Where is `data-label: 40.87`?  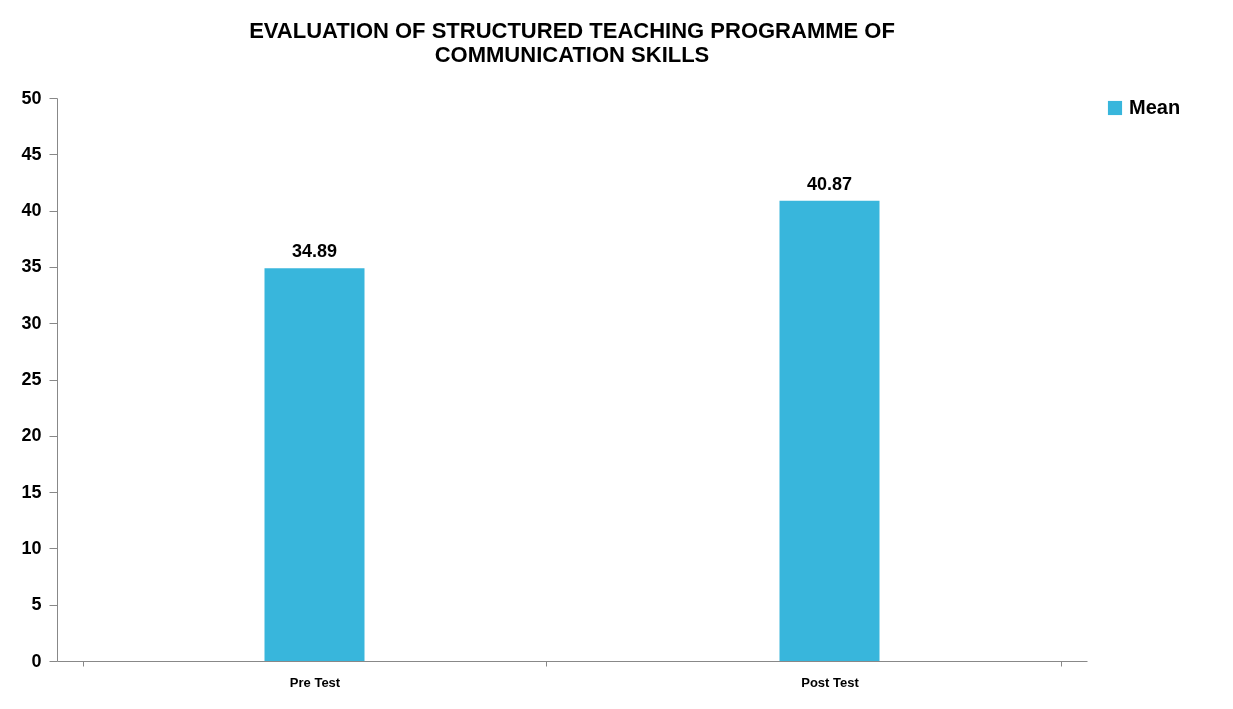
data-label: 40.87 is located at coordinates (829, 183).